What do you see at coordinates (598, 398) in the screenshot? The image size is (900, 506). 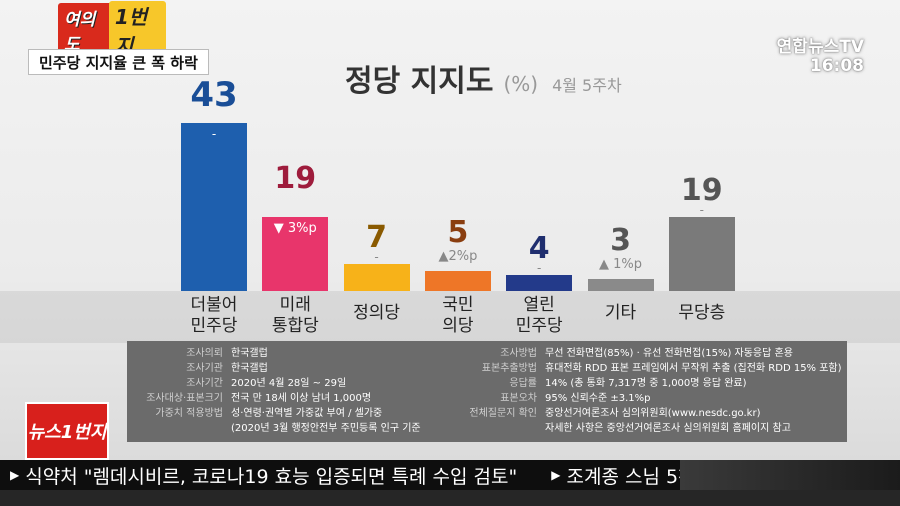 I see `info-value: 95% 신뢰수준 ±3.1%p` at bounding box center [598, 398].